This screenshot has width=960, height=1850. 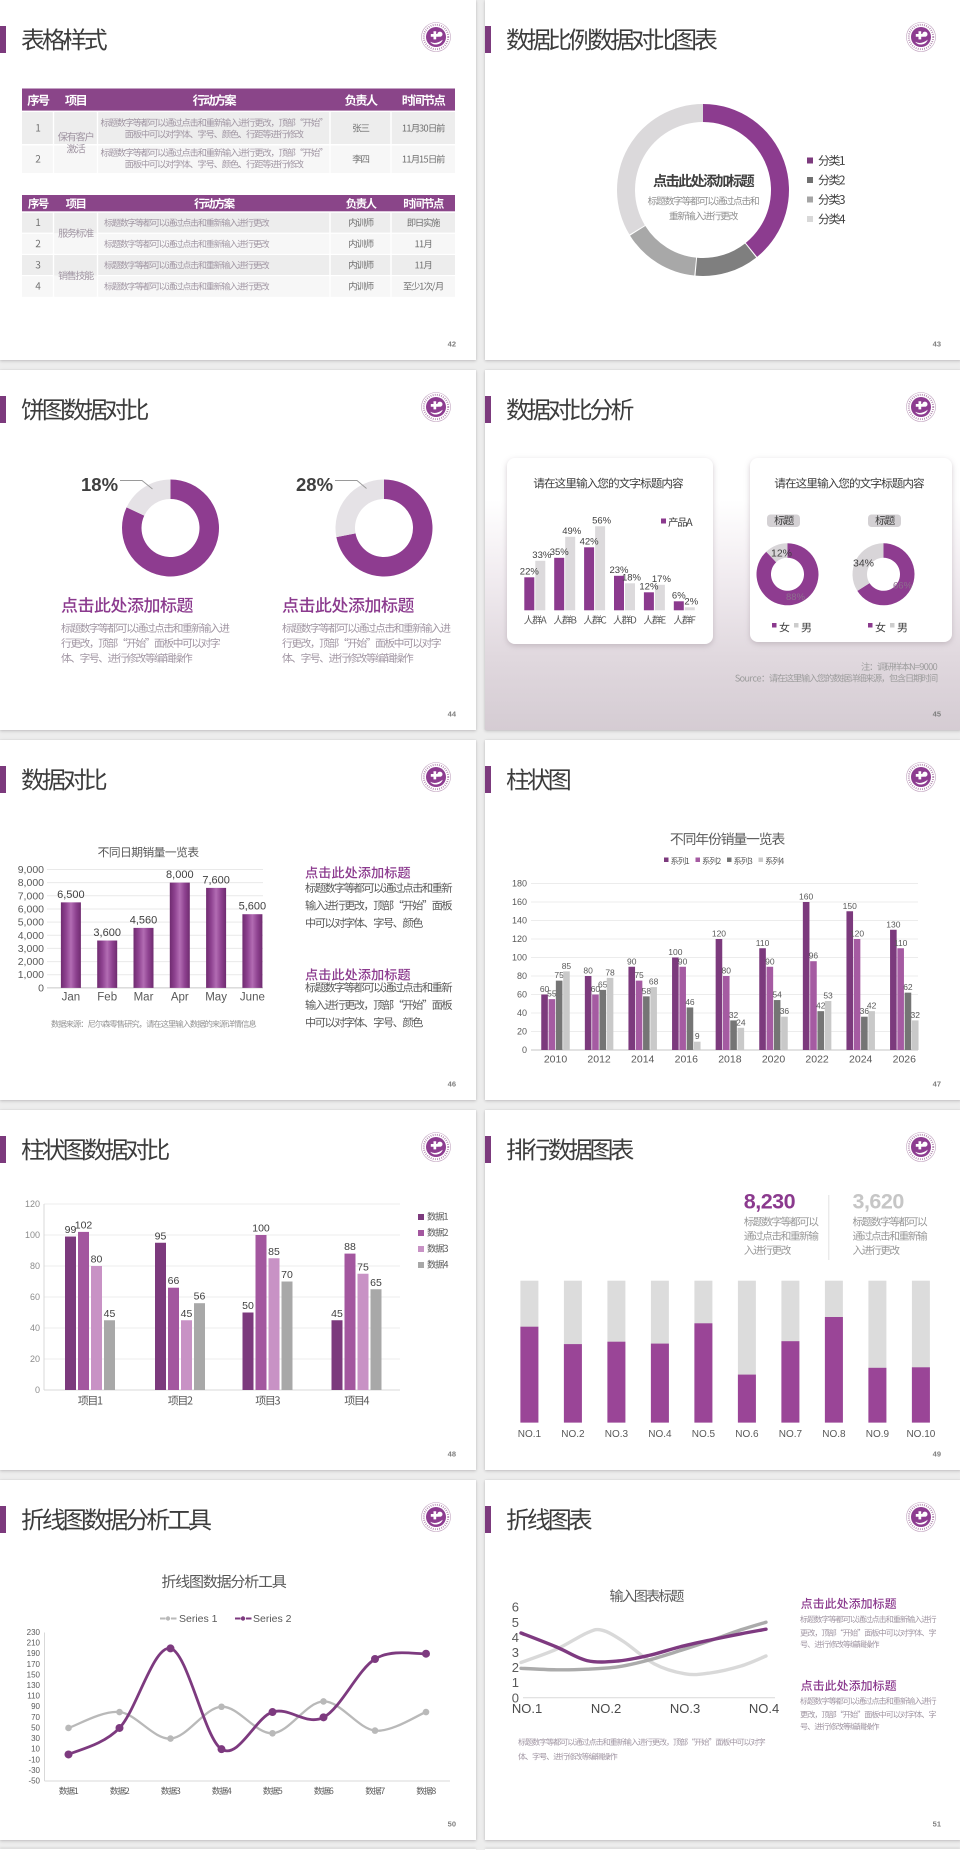 What do you see at coordinates (31, 883) in the screenshot?
I see `svg-text: 8,000` at bounding box center [31, 883].